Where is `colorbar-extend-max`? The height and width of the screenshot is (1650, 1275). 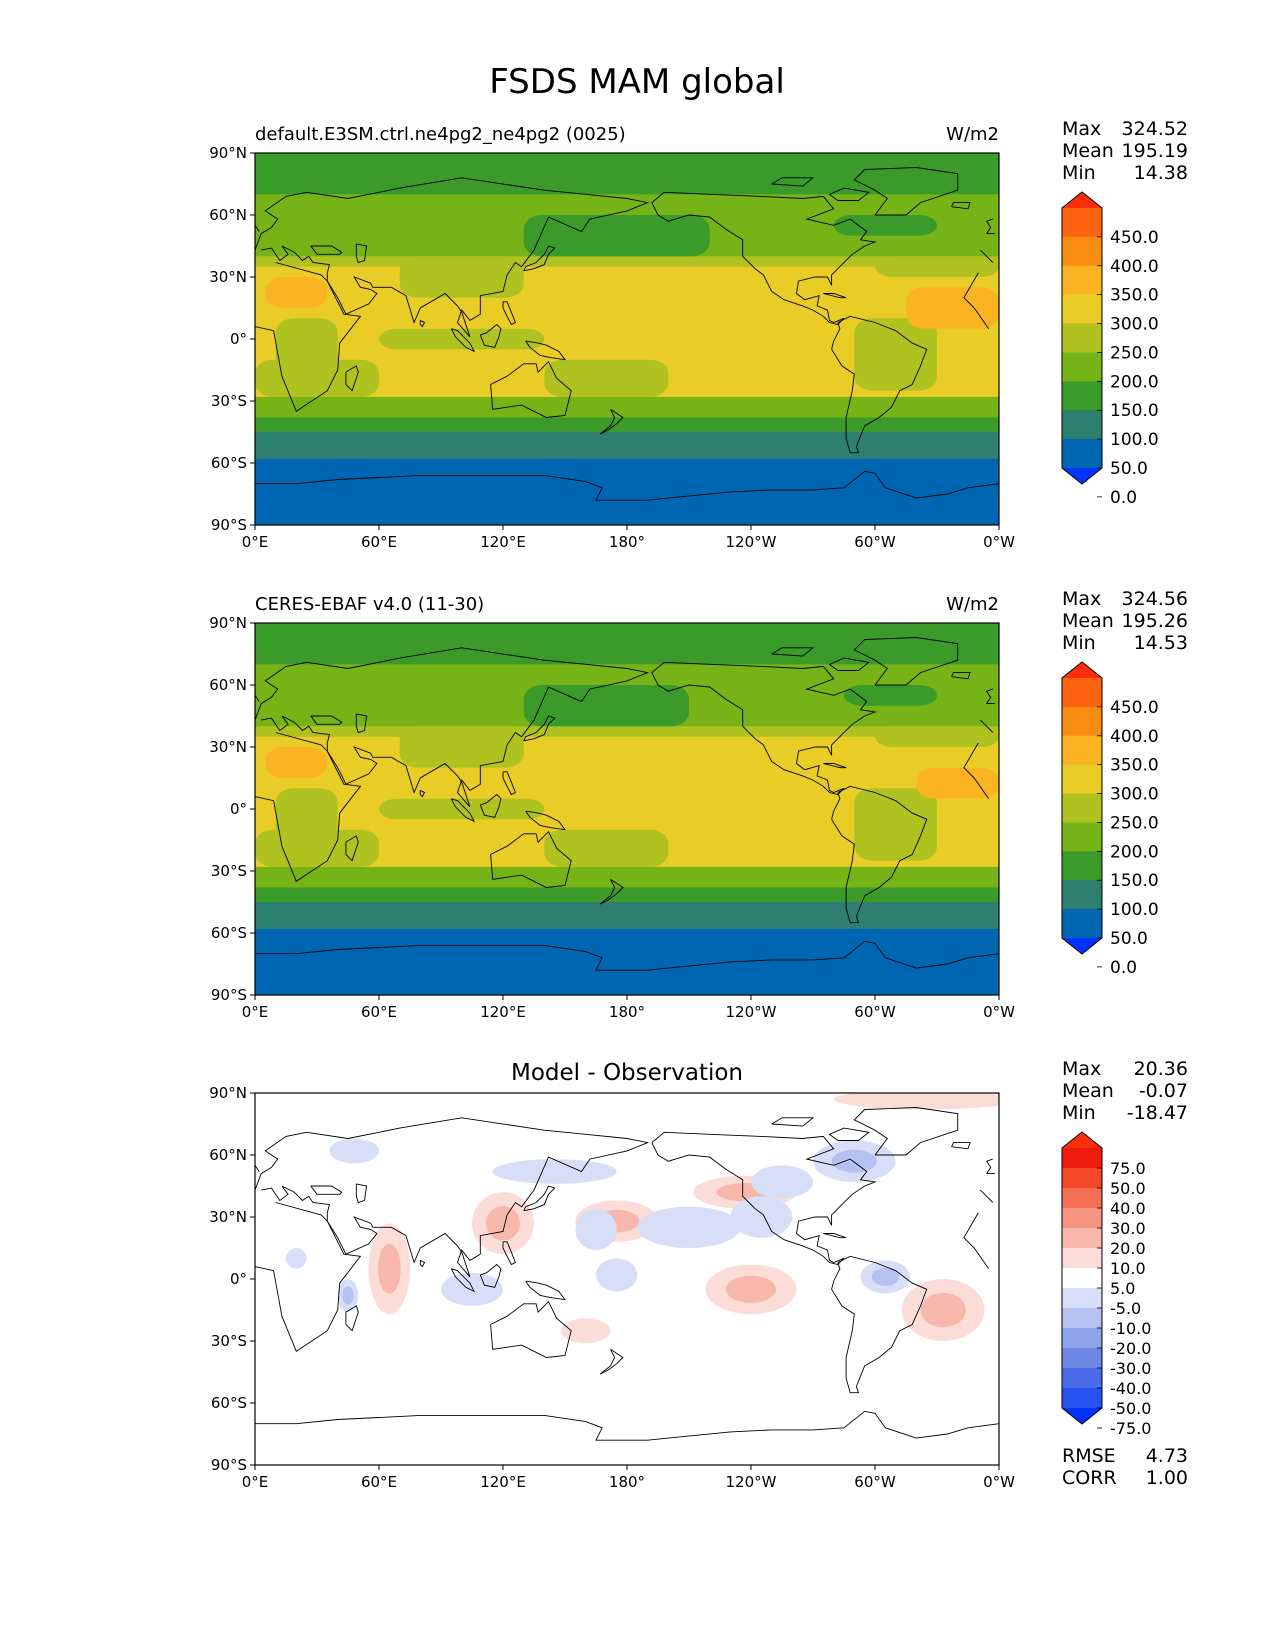
colorbar-extend-max is located at coordinates (1082, 1140).